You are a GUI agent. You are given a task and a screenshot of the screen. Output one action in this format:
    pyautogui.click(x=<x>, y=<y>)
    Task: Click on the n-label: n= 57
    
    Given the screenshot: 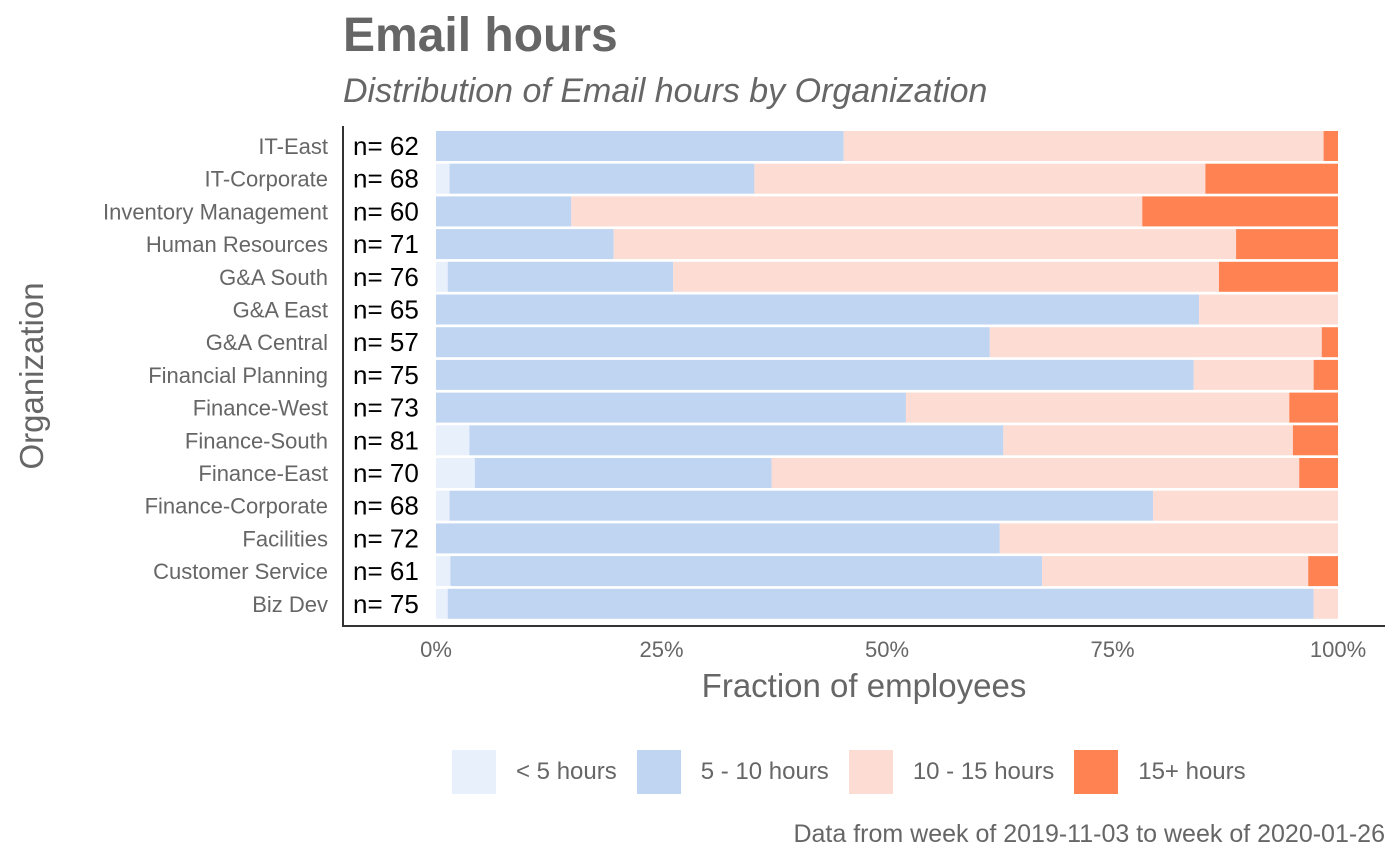 What is the action you would take?
    pyautogui.click(x=386, y=342)
    